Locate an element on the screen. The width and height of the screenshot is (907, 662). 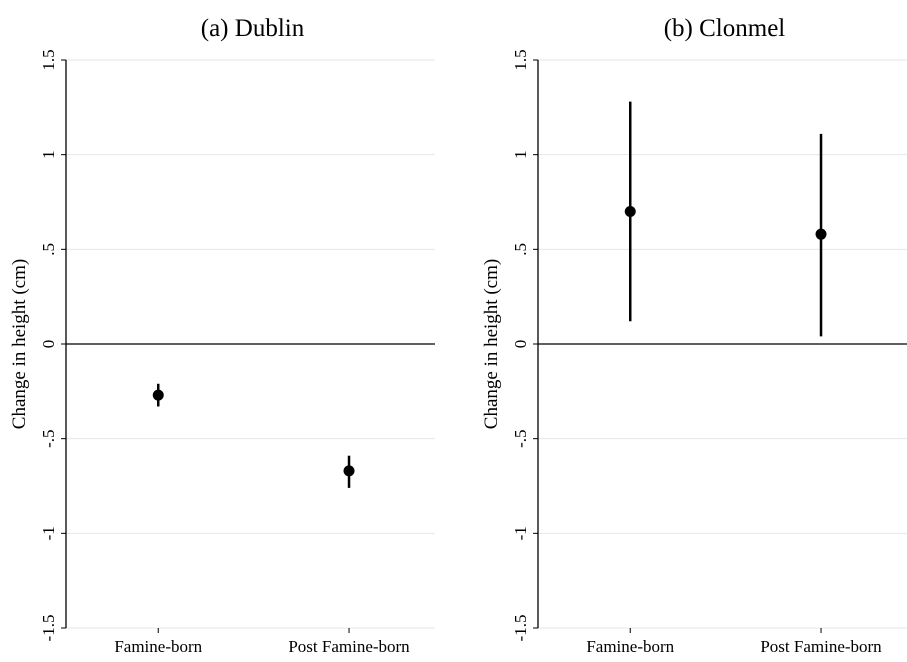
chart-title: (a) Dublin is located at coordinates (253, 28).